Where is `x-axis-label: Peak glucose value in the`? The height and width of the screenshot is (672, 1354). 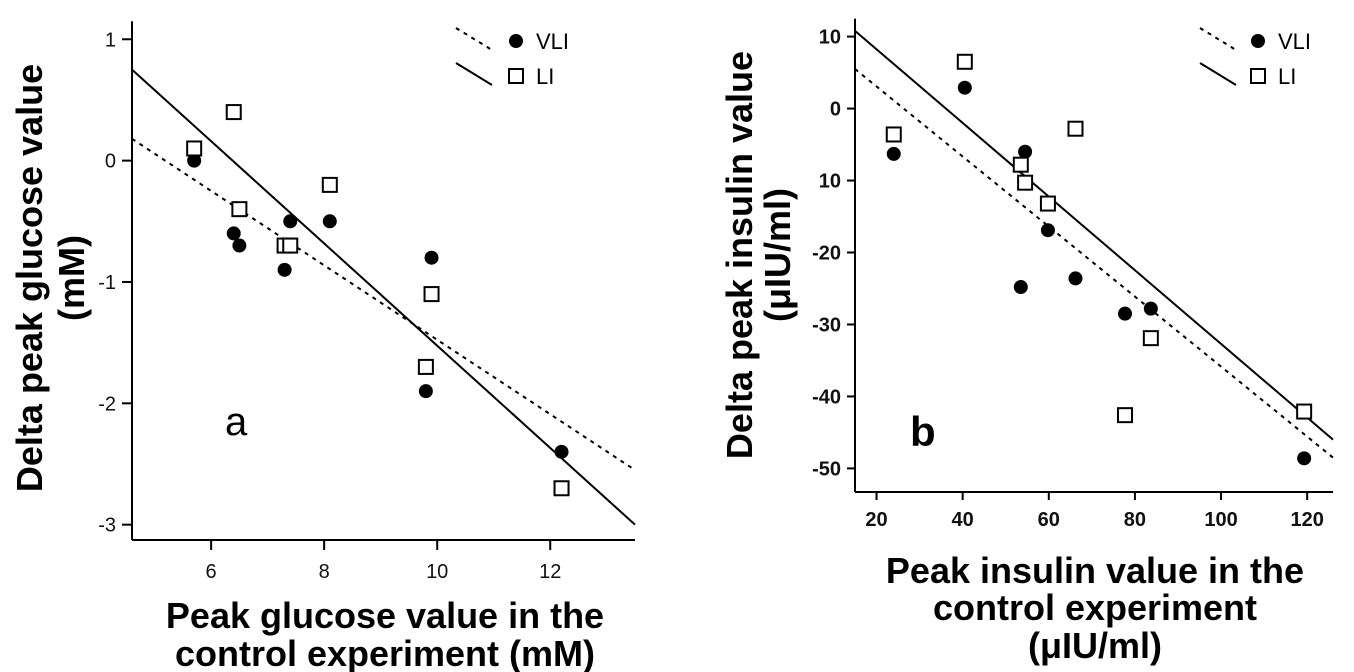
x-axis-label: Peak glucose value in the is located at coordinates (385, 615).